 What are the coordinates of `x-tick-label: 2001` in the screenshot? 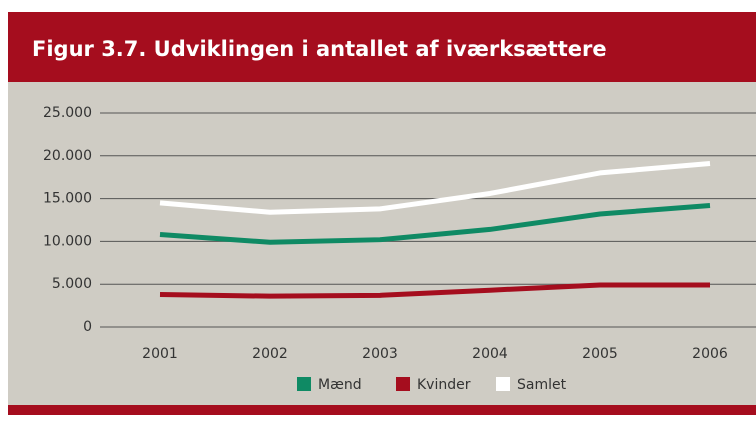 It's located at (160, 354).